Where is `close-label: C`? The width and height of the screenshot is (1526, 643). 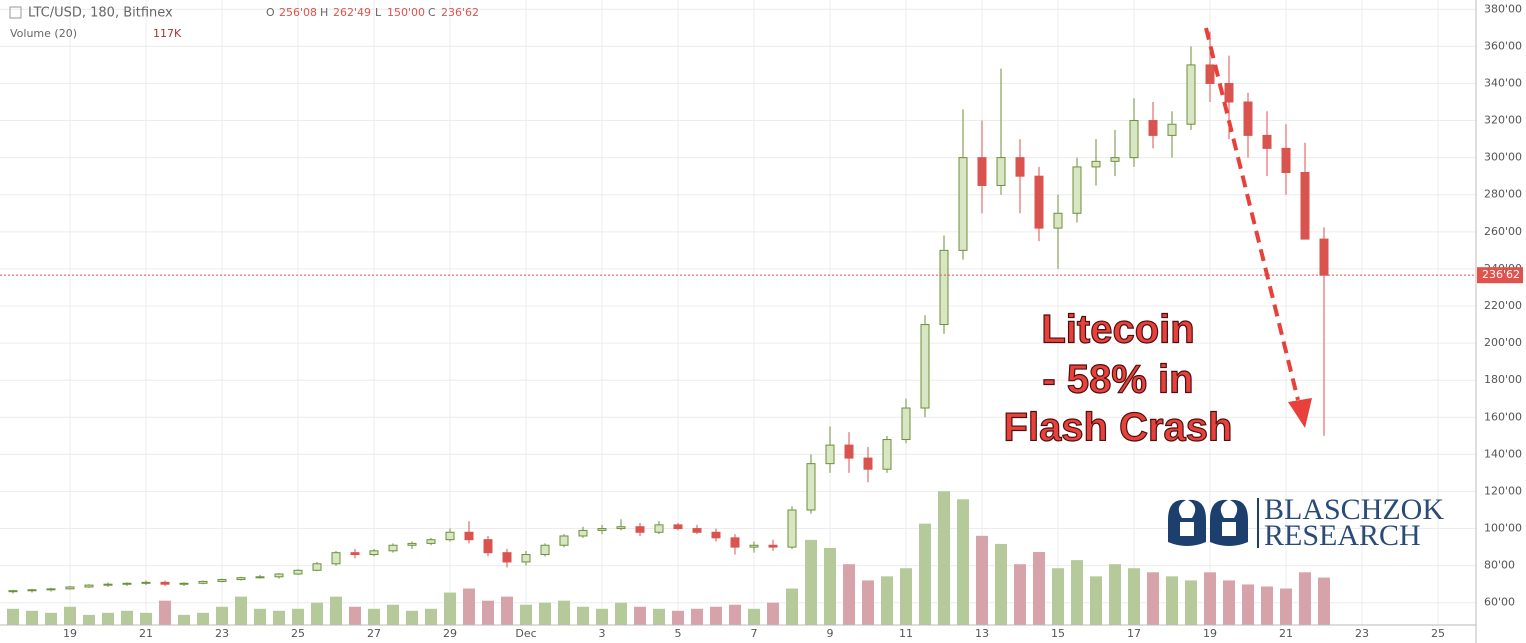
close-label: C is located at coordinates (432, 12).